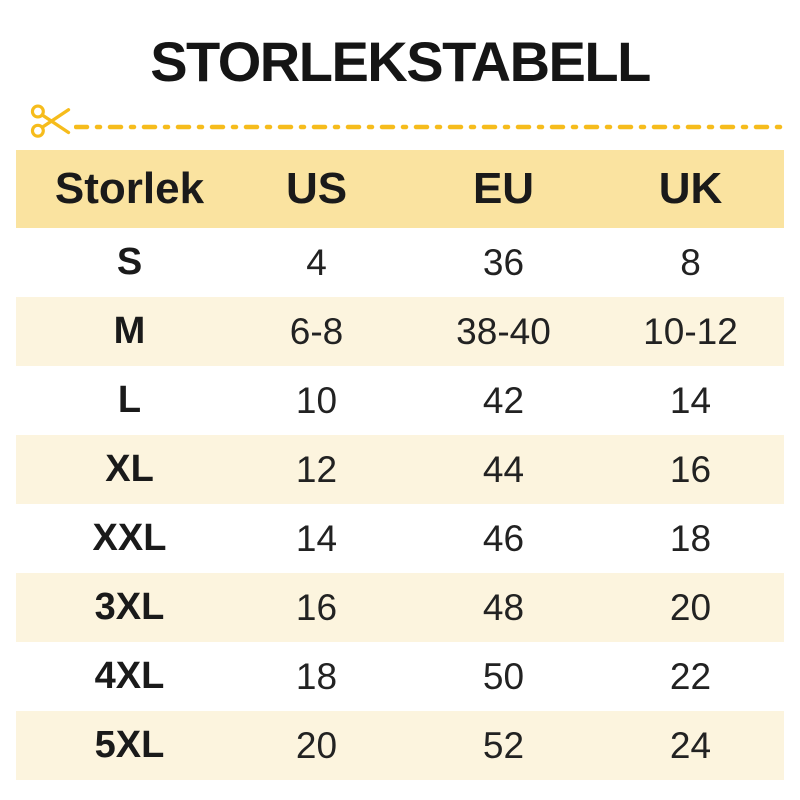  What do you see at coordinates (503, 400) in the screenshot?
I see `eu-value: 42` at bounding box center [503, 400].